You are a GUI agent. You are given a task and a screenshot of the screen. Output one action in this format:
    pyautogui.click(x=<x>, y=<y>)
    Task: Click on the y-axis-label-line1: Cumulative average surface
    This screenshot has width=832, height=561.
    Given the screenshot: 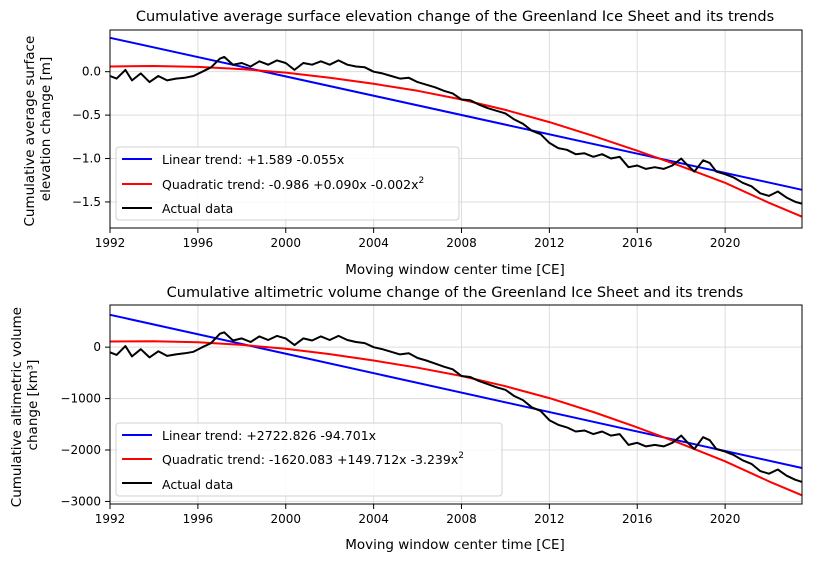 What is the action you would take?
    pyautogui.click(x=30, y=131)
    